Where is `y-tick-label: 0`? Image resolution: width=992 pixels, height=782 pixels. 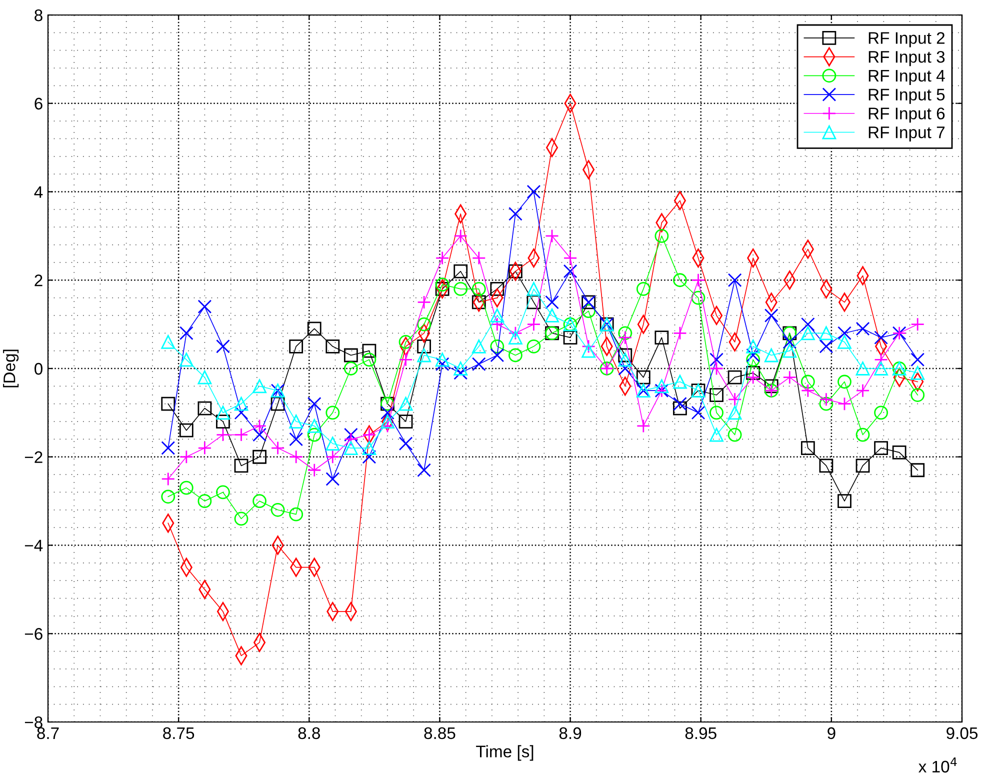 y-tick-label: 0 is located at coordinates (38, 368).